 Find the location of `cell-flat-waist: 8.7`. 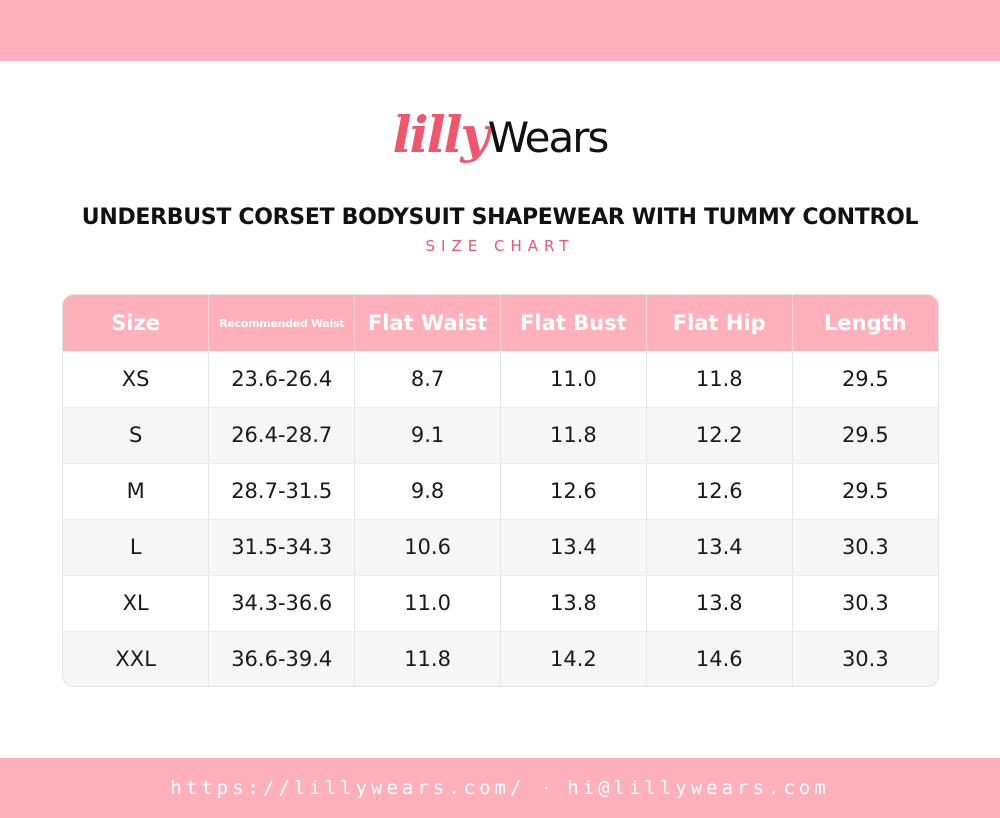

cell-flat-waist: 8.7 is located at coordinates (427, 379).